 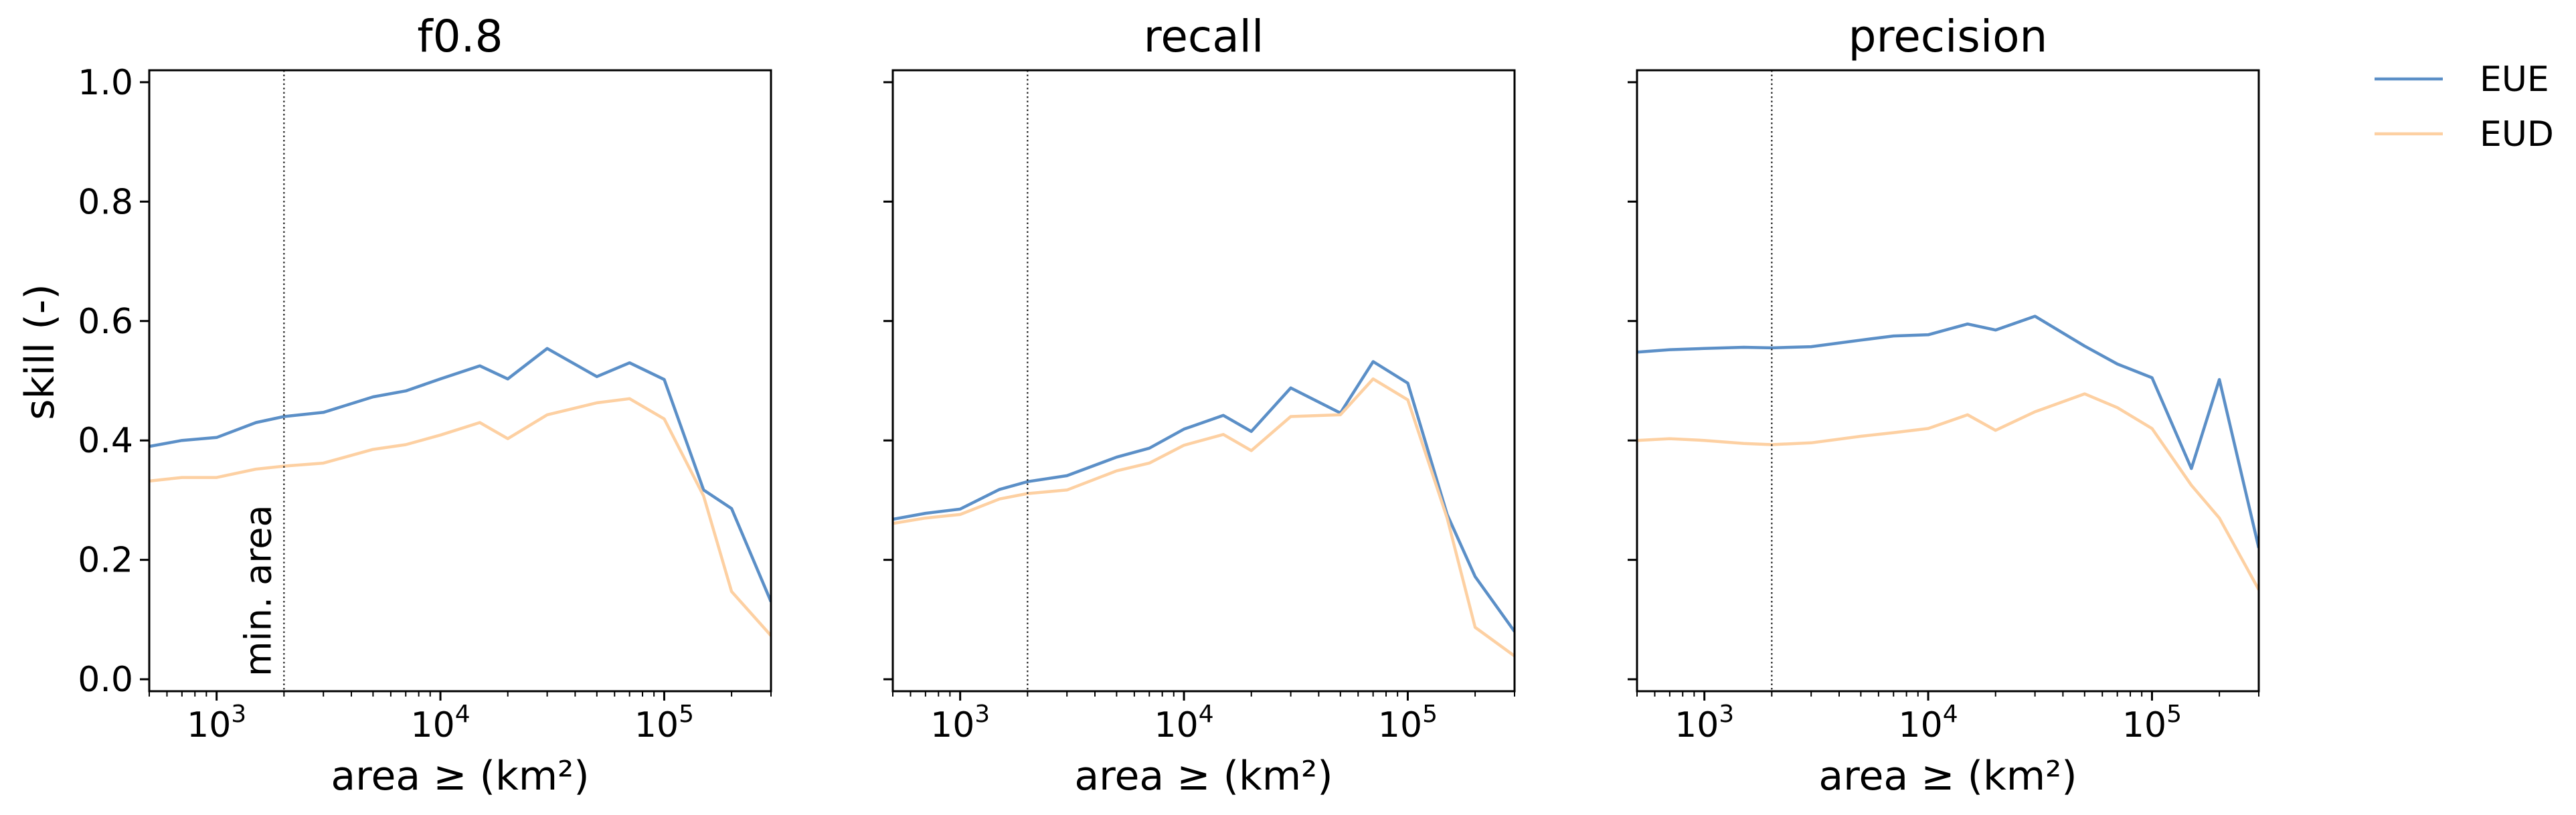 I want to click on panel-title: precision, so click(x=1948, y=36).